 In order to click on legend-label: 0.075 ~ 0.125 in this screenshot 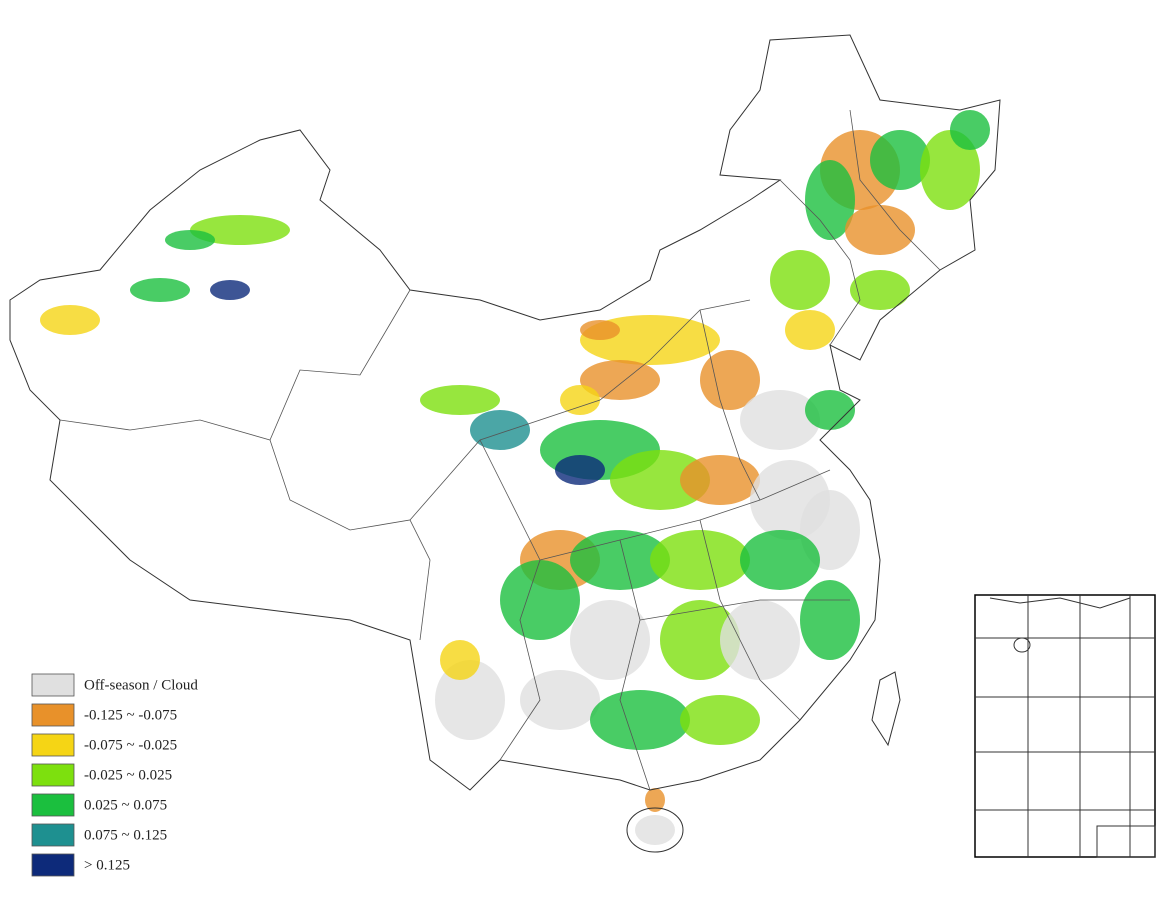, I will do `click(125, 835)`.